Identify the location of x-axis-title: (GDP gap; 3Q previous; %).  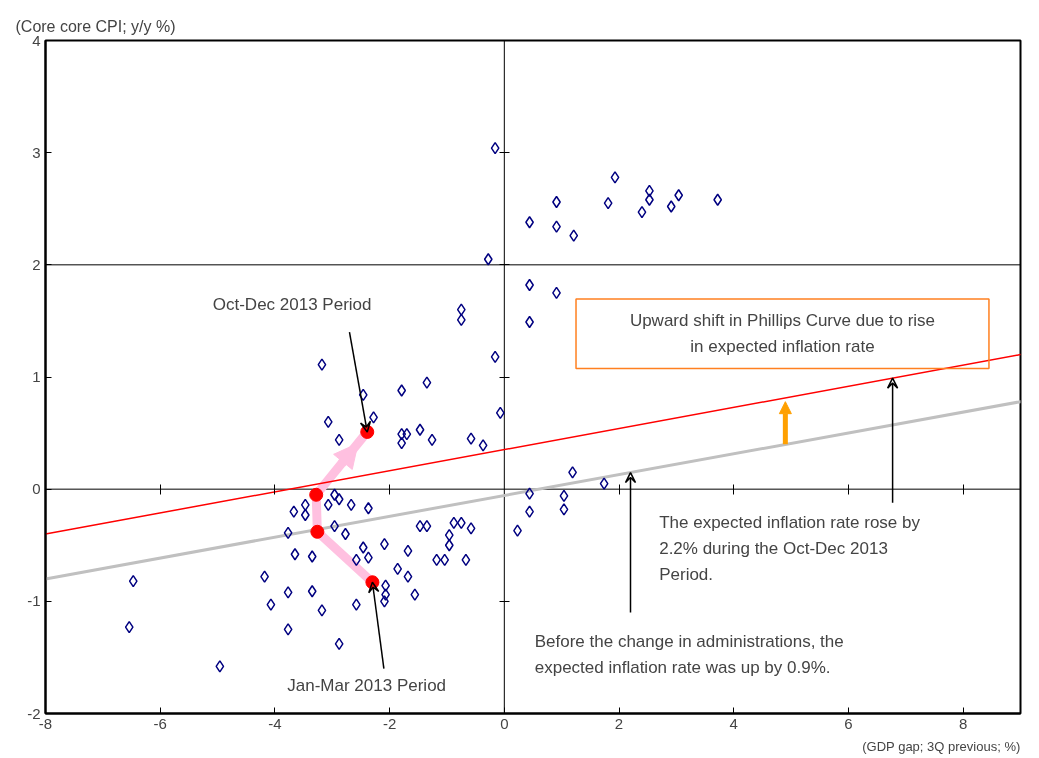
(941, 746).